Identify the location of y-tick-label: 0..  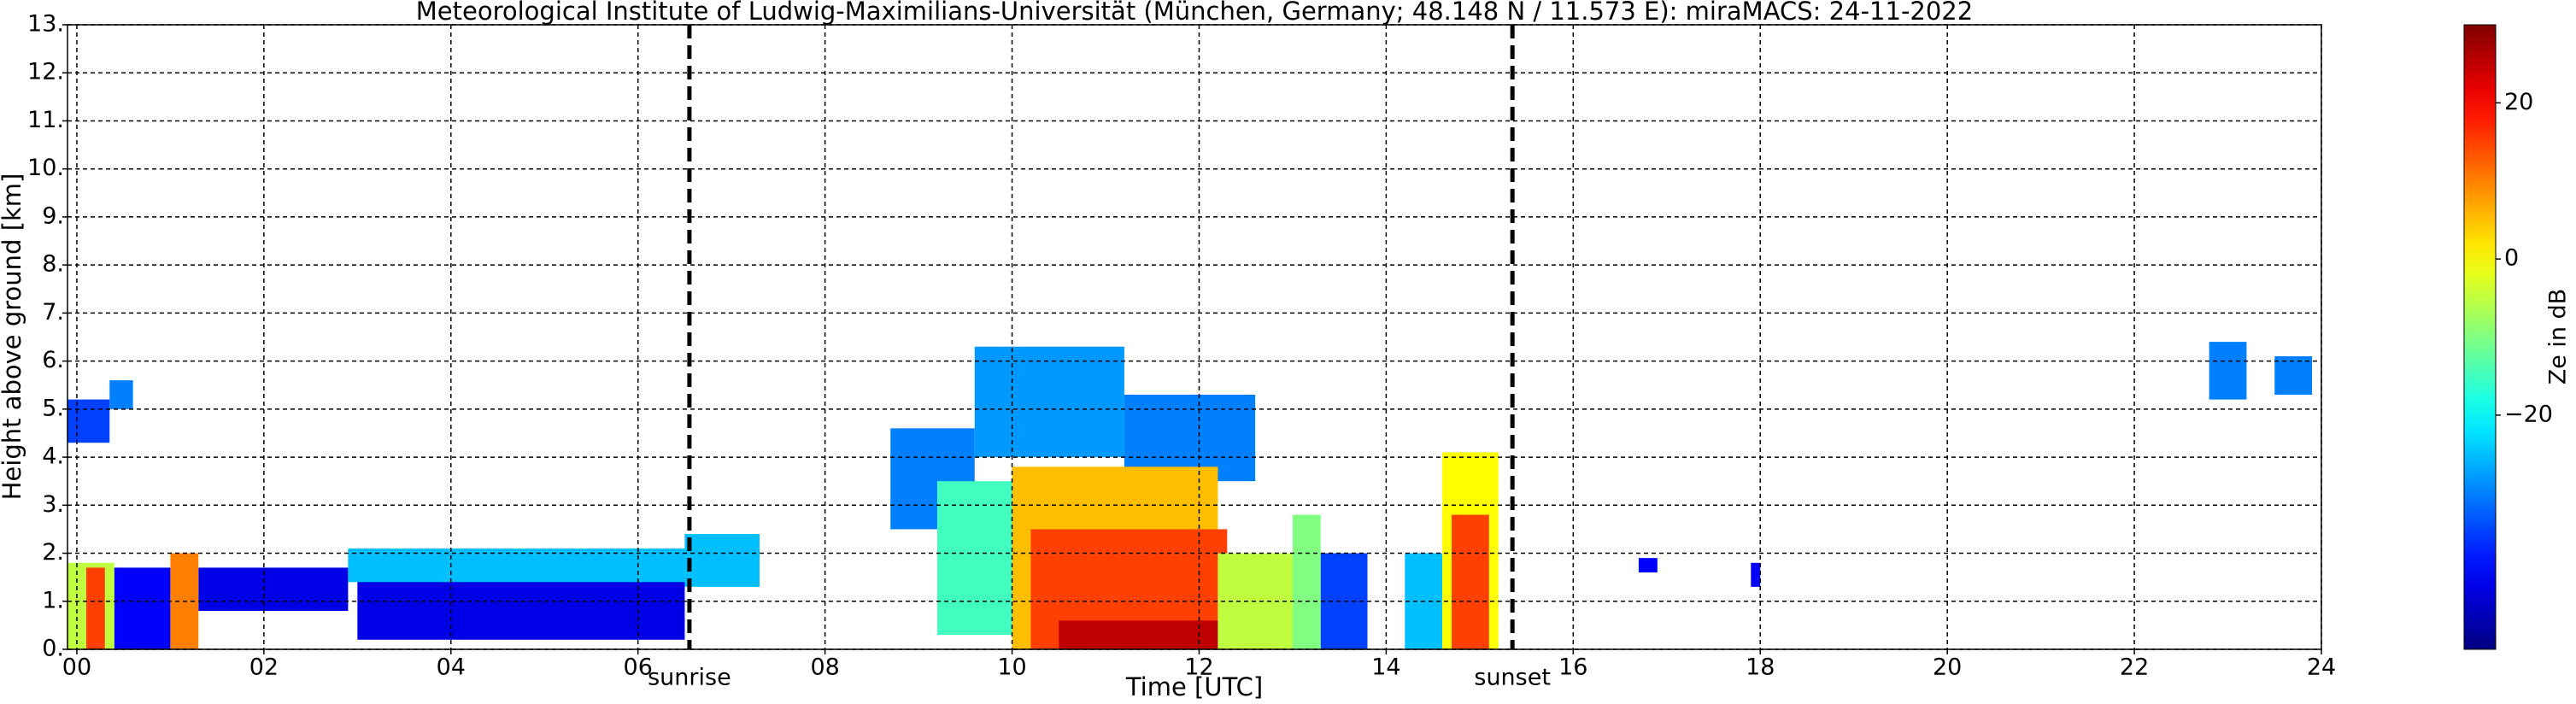
(53, 649).